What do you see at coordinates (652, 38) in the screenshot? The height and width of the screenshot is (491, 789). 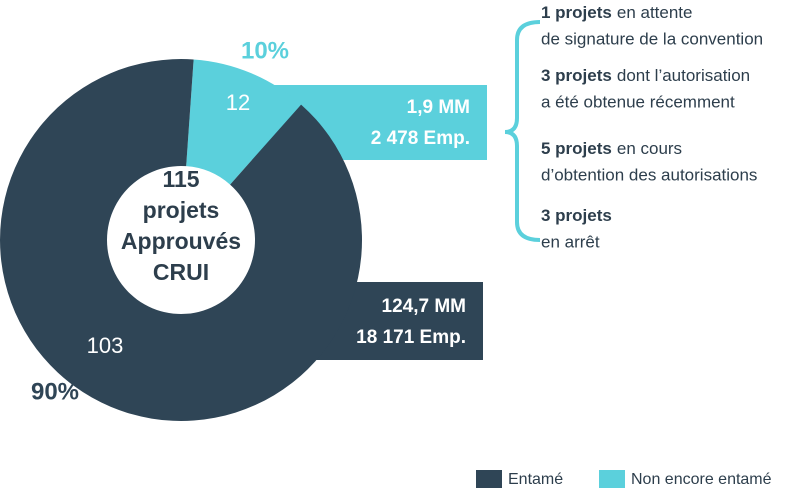 I see `note-text: de signature de la convention` at bounding box center [652, 38].